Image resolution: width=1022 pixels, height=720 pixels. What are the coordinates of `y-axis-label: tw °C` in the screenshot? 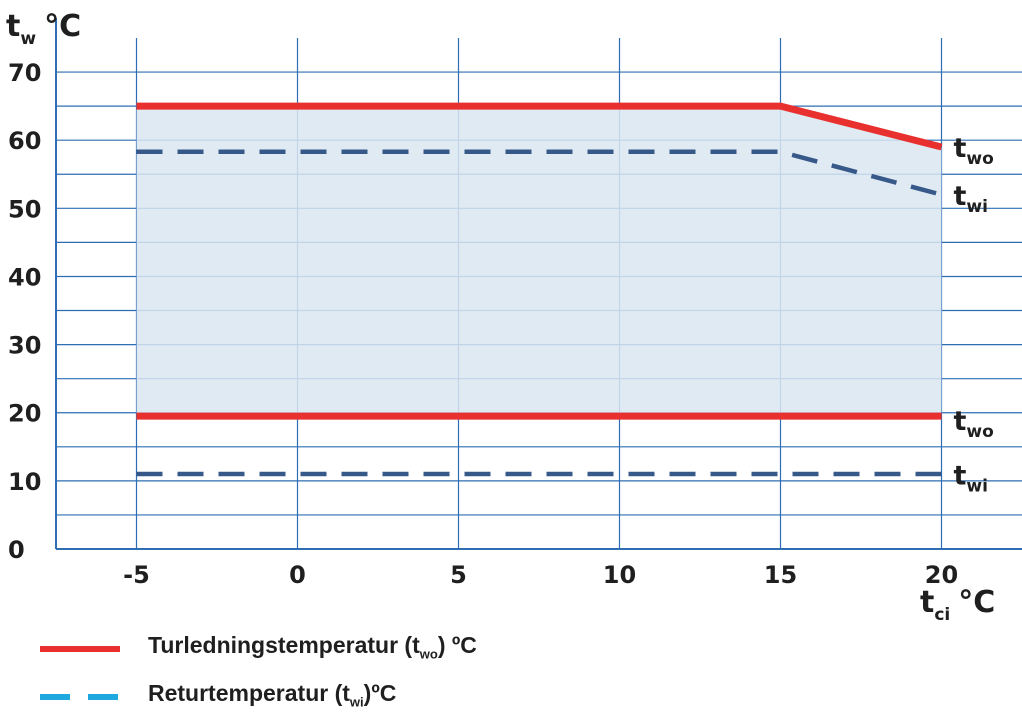 It's located at (43, 29).